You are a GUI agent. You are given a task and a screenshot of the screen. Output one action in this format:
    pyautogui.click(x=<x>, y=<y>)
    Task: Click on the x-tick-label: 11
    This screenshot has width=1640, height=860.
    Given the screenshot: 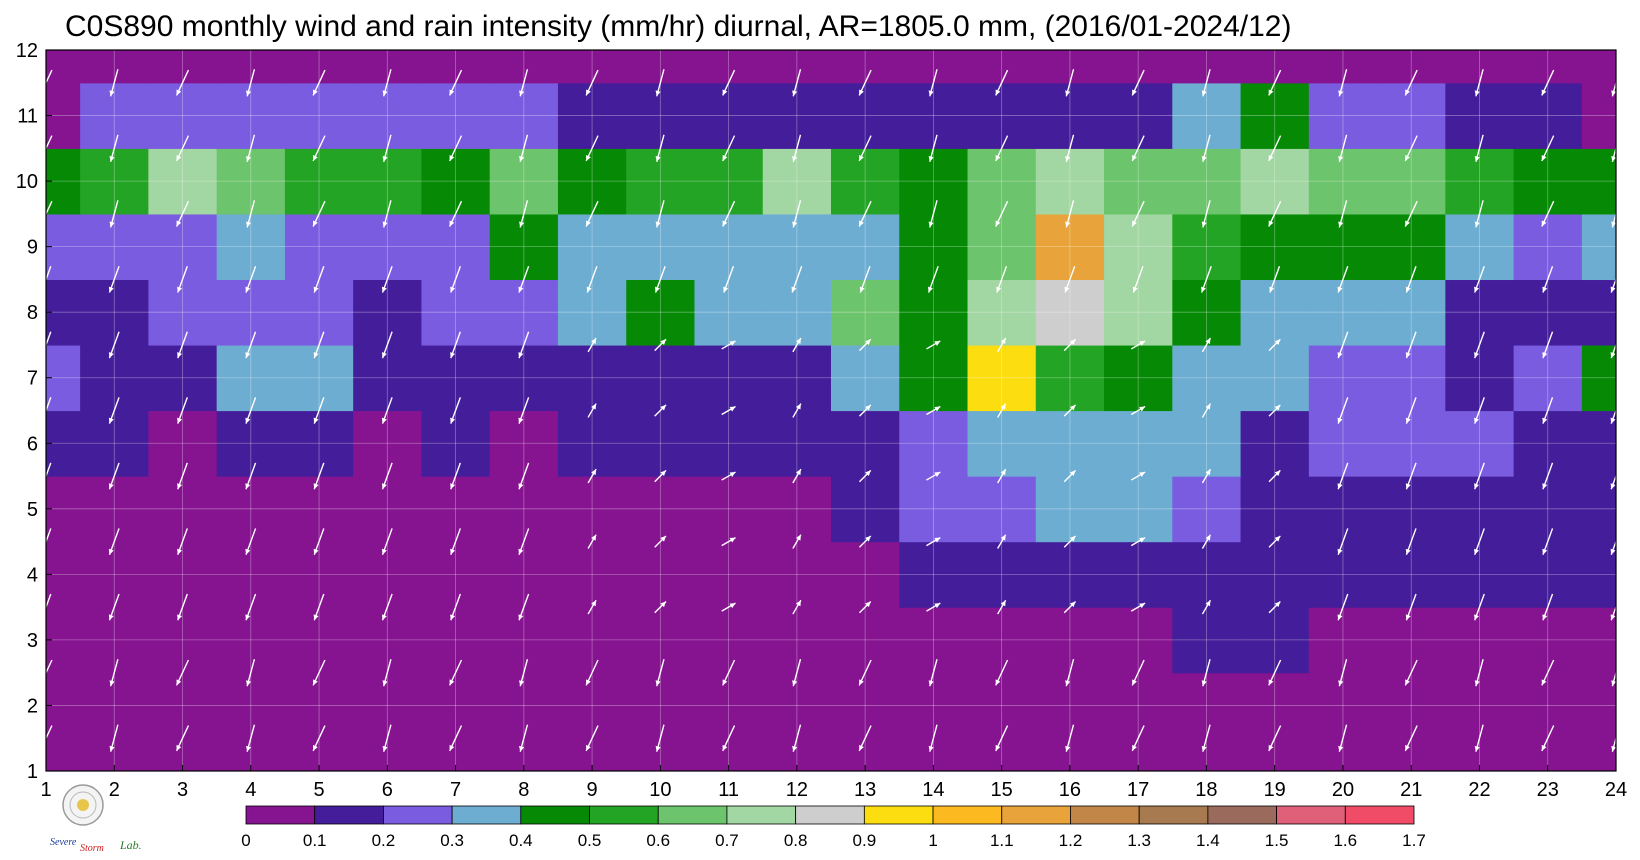 What is the action you would take?
    pyautogui.click(x=728, y=790)
    